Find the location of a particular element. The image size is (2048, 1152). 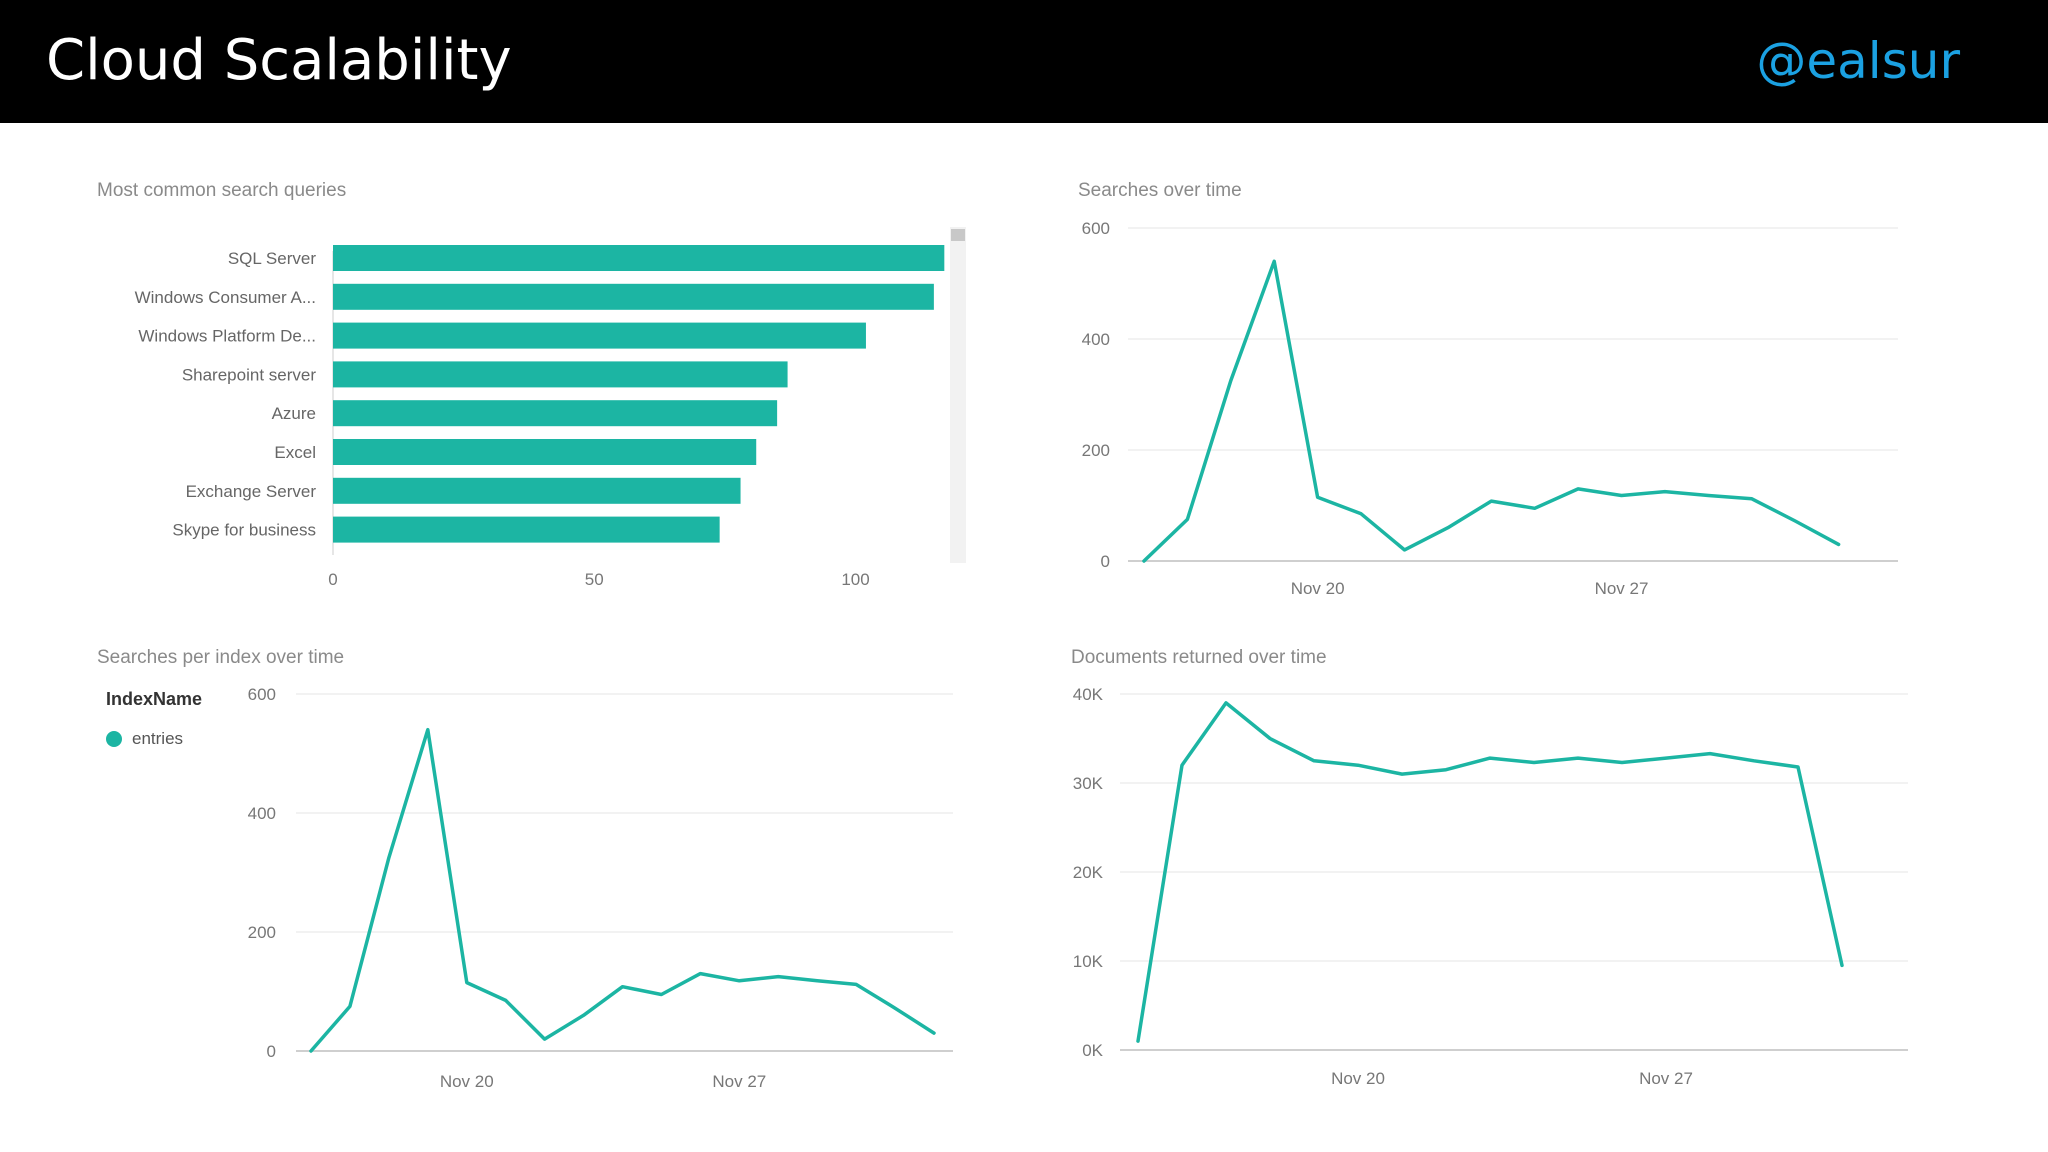

scrollbar-track is located at coordinates (958, 395).